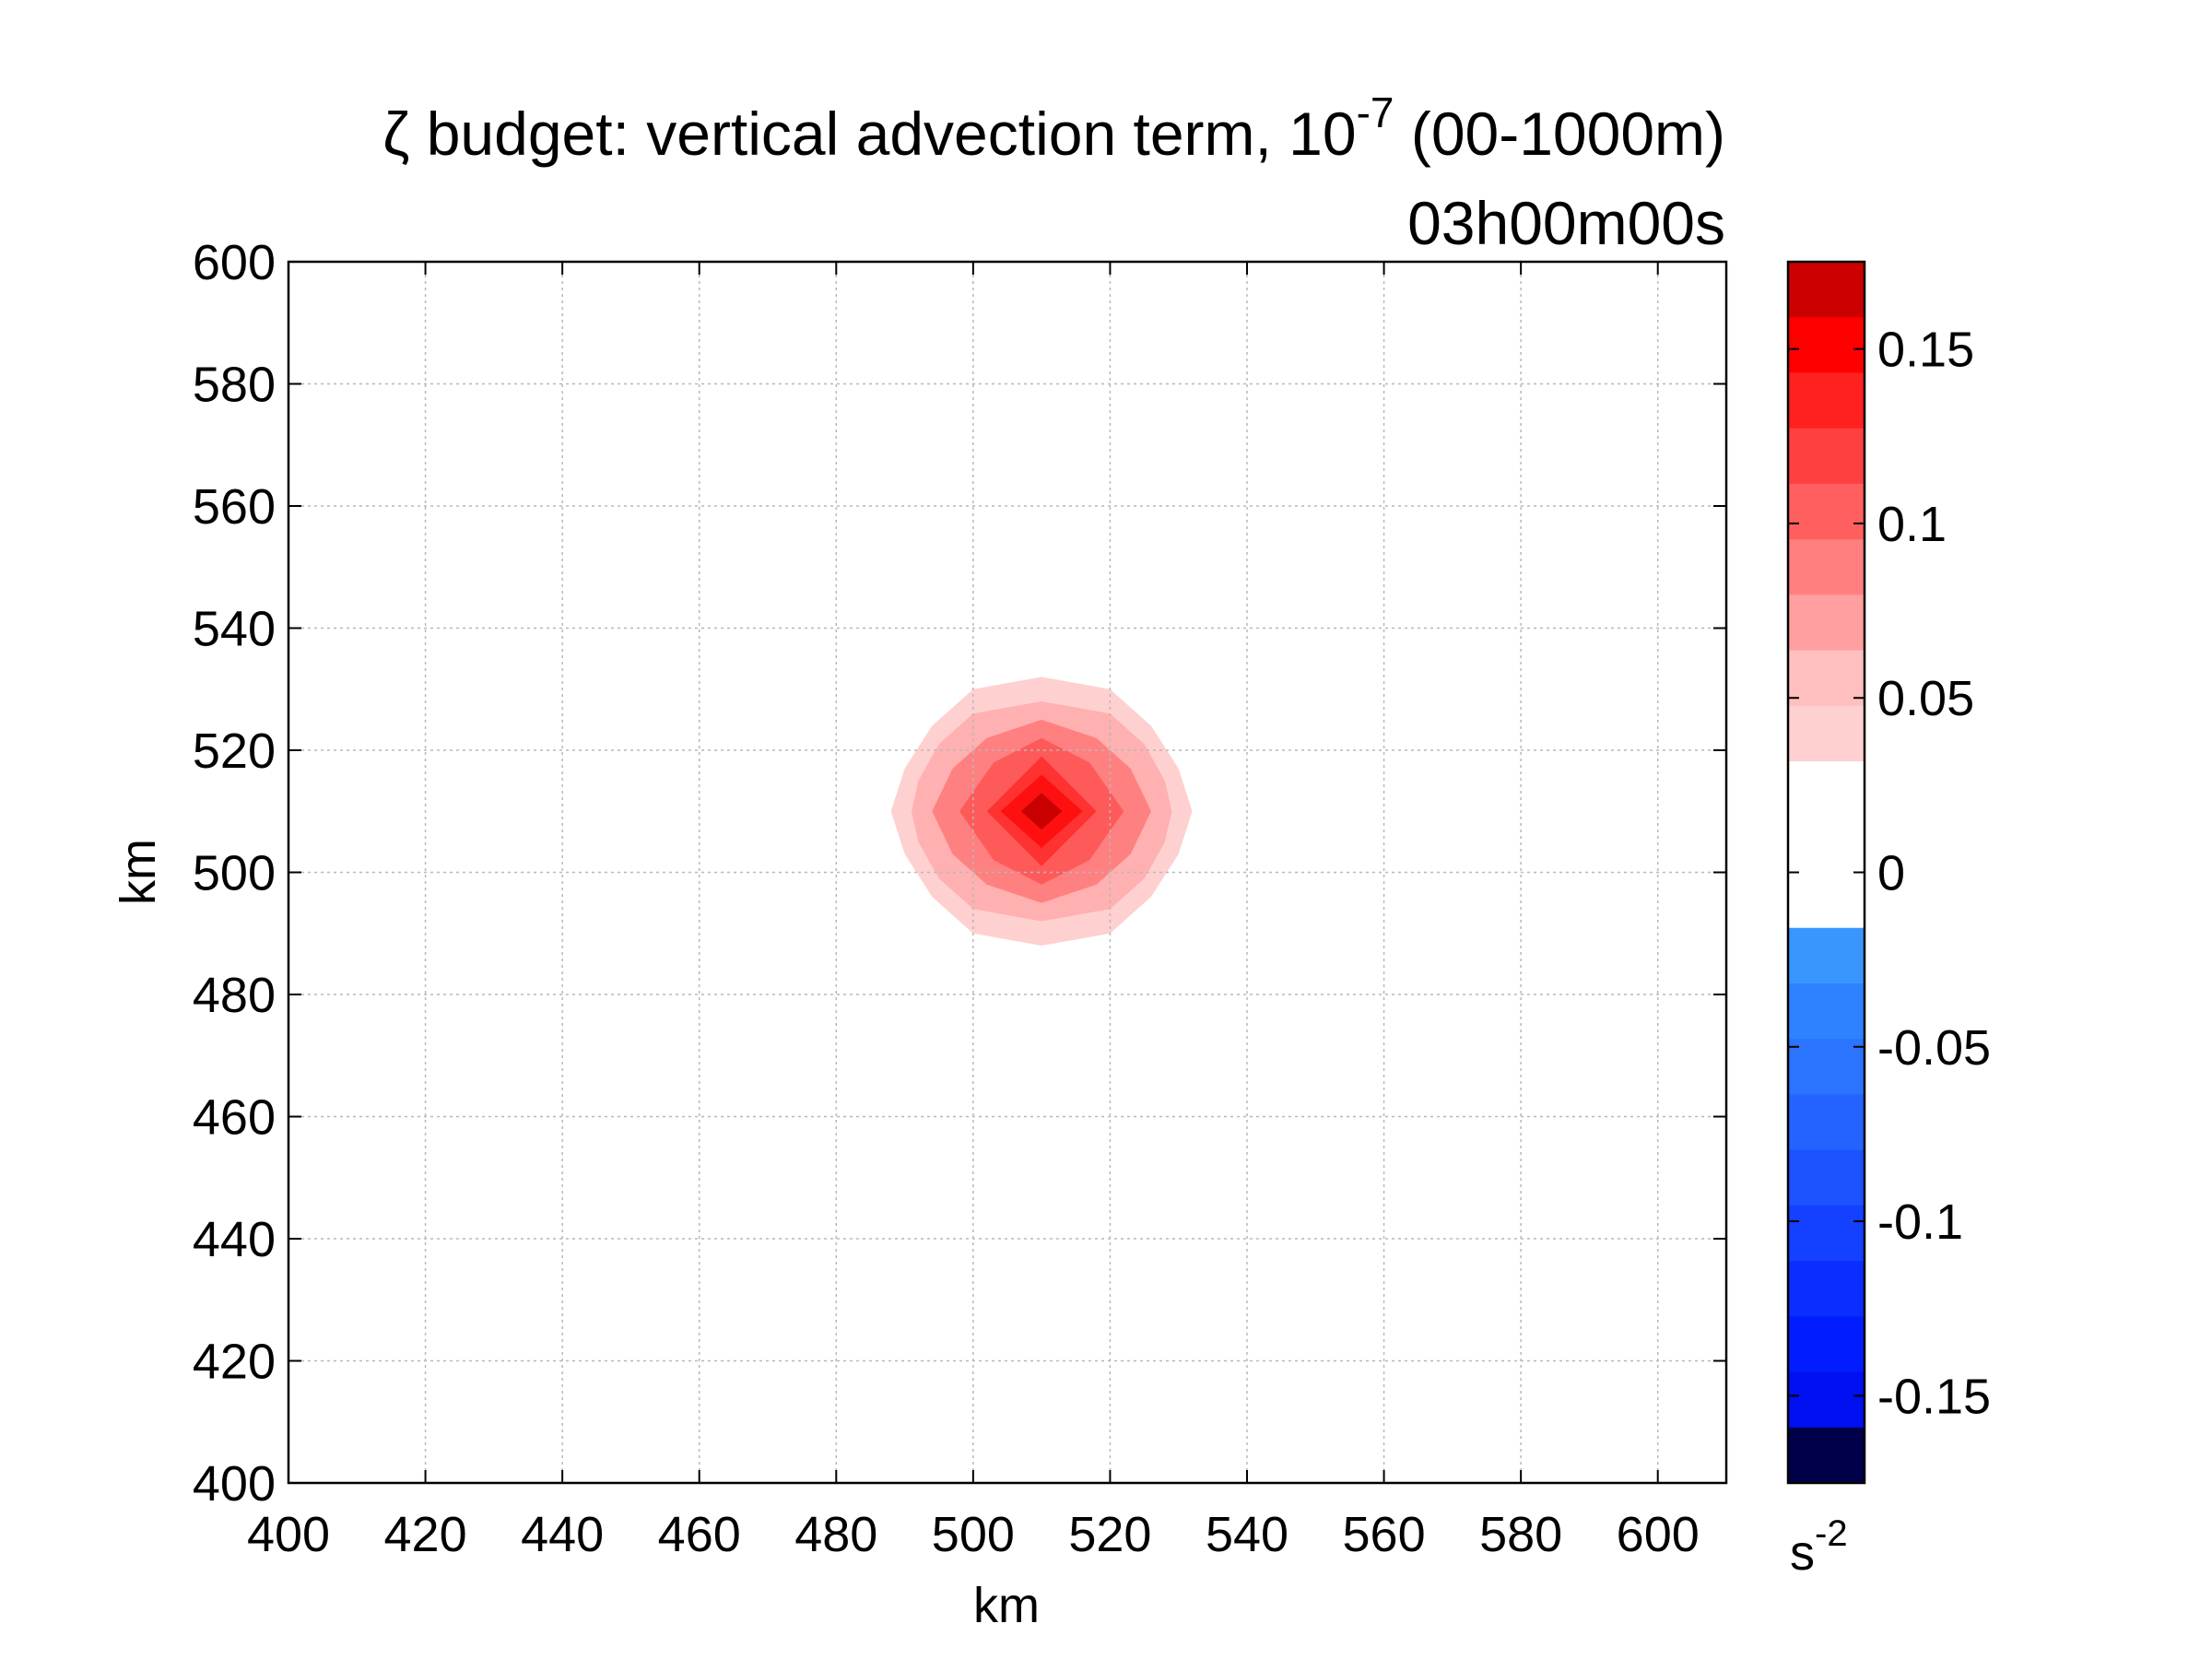  I want to click on colorbar-tick-label-5: -0.1, so click(1920, 1222).